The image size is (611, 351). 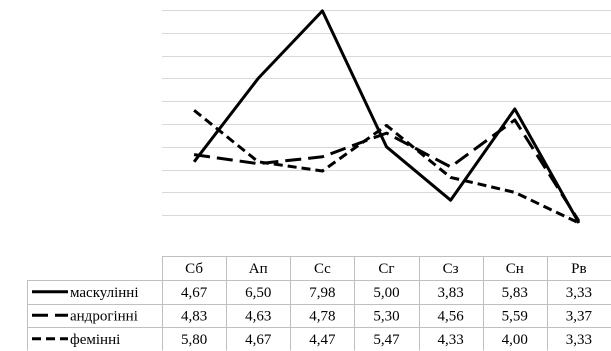 I want to click on data-label: 4,47, so click(x=322, y=340).